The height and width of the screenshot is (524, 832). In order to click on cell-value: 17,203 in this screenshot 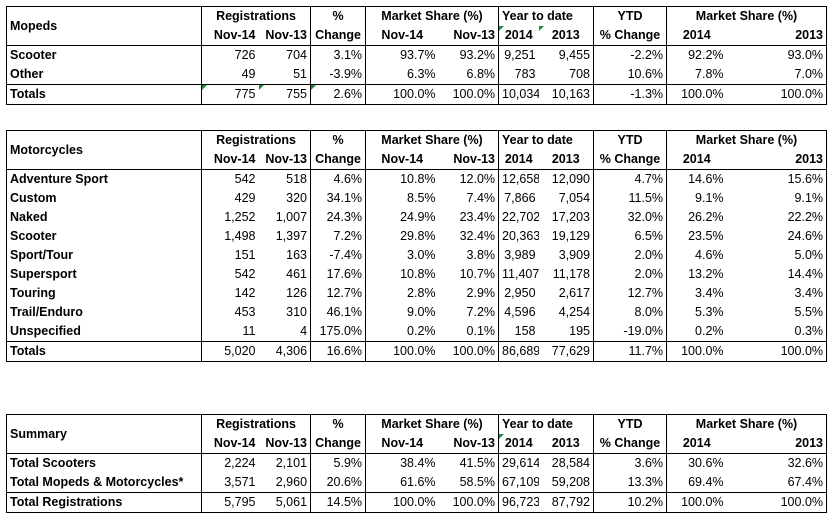, I will do `click(571, 217)`.